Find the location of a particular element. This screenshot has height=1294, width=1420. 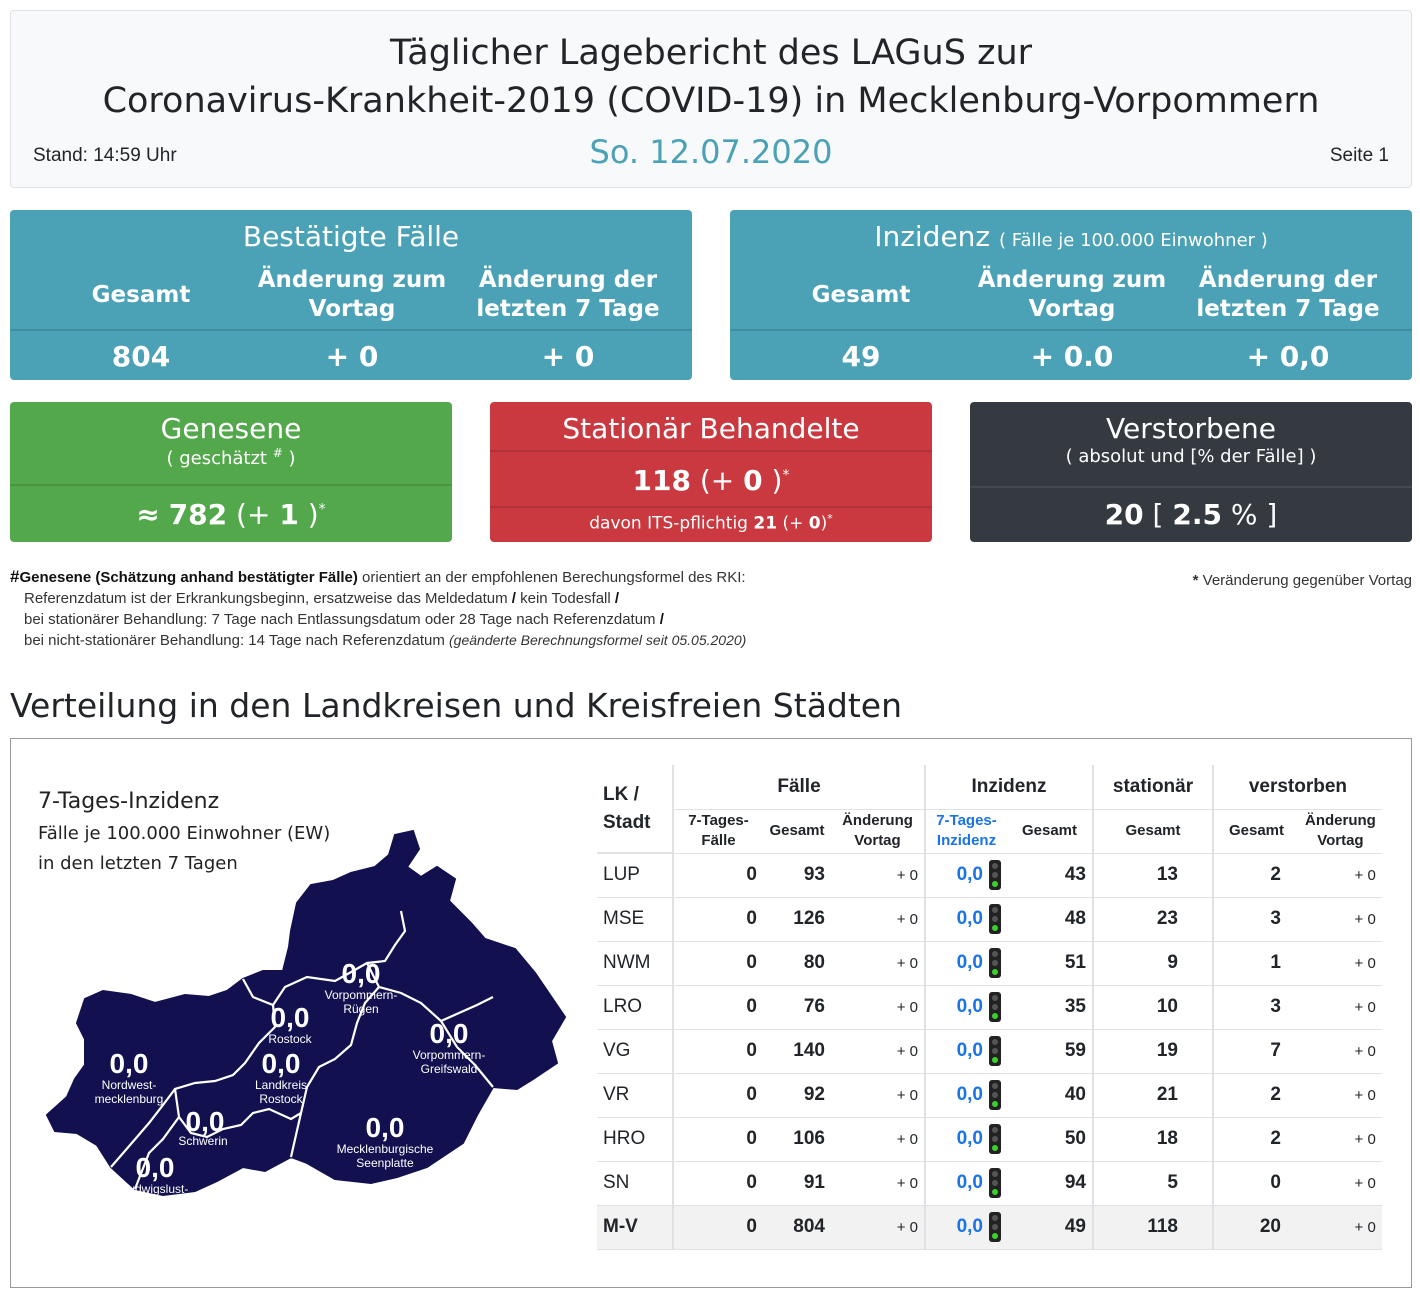

recovered-subtitle: ( geschätzt # ) is located at coordinates (231, 457).